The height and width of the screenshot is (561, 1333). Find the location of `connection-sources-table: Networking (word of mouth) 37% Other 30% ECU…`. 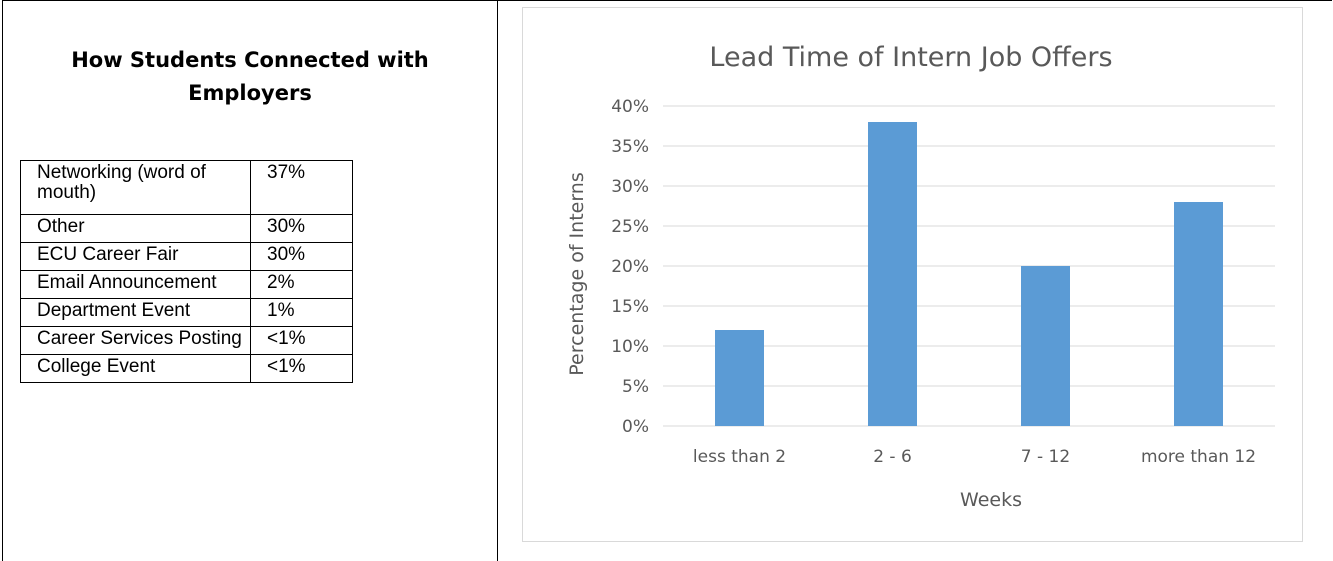

connection-sources-table: Networking (word of mouth) 37% Other 30% ECU… is located at coordinates (186, 271).